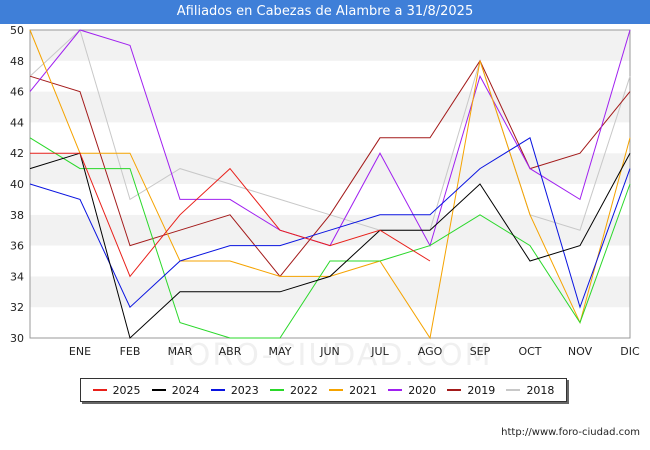 This screenshot has height=450, width=650. I want to click on legend-label: 2022, so click(303, 390).